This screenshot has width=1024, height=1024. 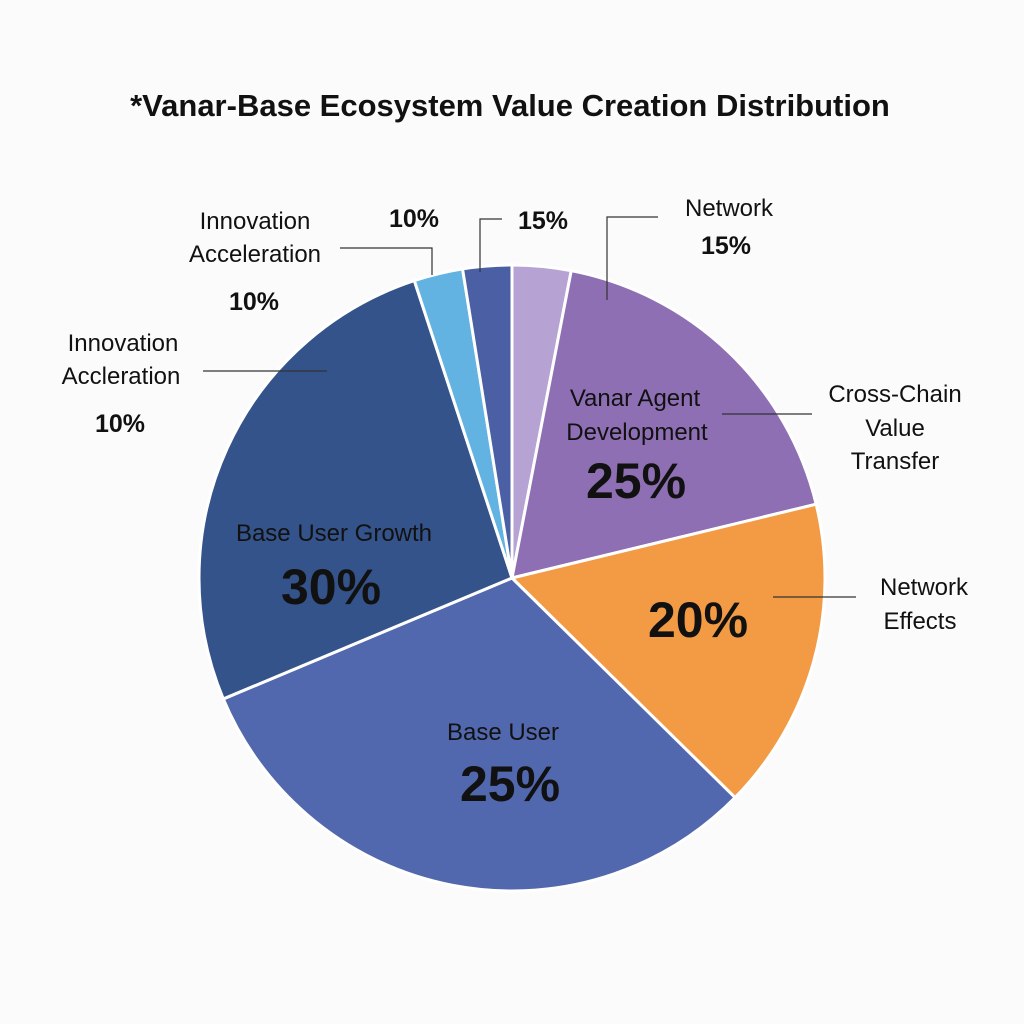 I want to click on leader-line-innovation-acceleration, so click(x=386, y=261).